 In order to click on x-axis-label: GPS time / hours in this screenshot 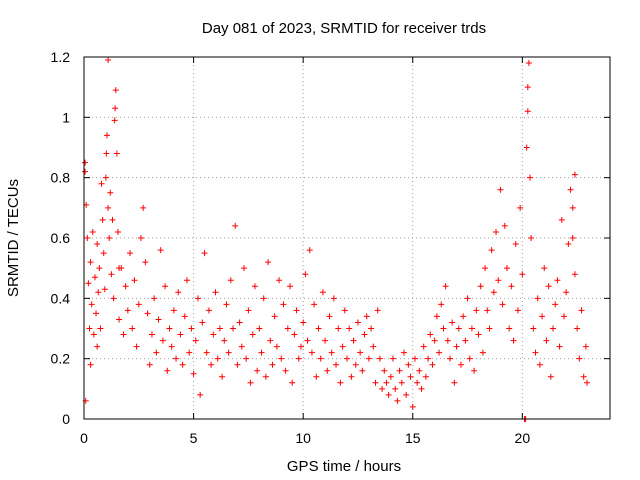, I will do `click(344, 466)`.